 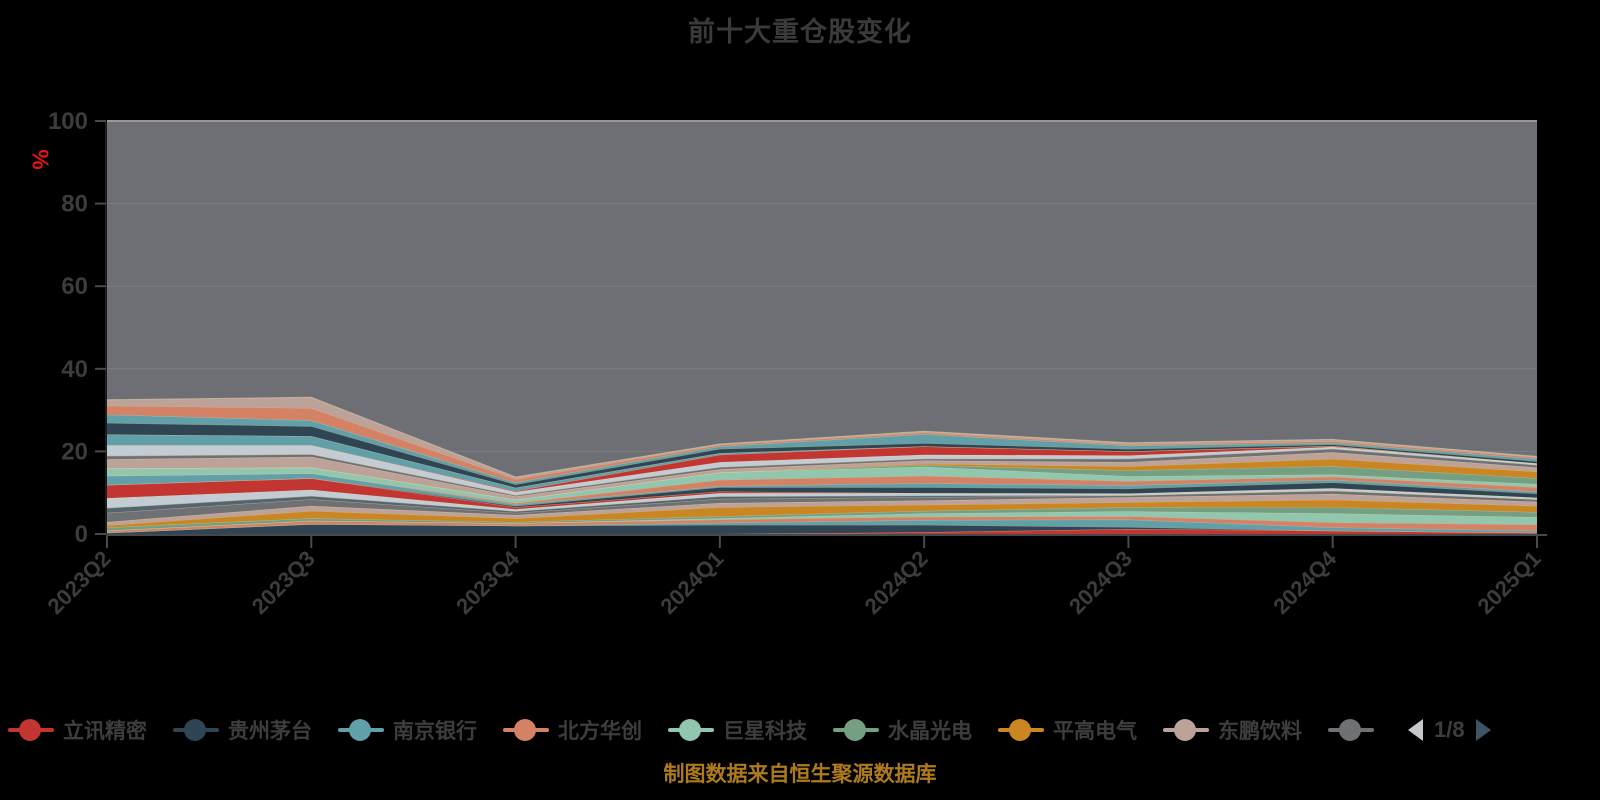 What do you see at coordinates (765, 731) in the screenshot?
I see `legend-item-label: 巨星科技` at bounding box center [765, 731].